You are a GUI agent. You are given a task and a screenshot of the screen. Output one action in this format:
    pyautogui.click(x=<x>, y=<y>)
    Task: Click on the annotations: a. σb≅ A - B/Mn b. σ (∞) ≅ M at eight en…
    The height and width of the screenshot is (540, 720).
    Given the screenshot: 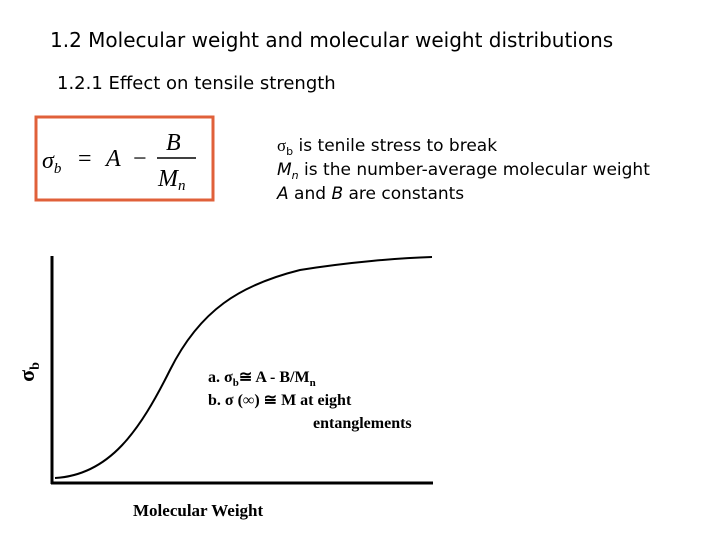 What is the action you would take?
    pyautogui.click(x=310, y=400)
    